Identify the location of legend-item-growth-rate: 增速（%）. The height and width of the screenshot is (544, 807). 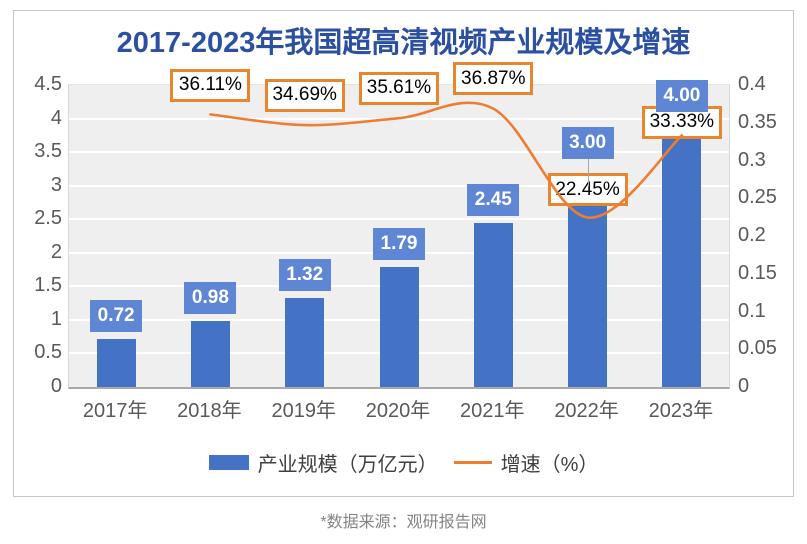
(526, 462).